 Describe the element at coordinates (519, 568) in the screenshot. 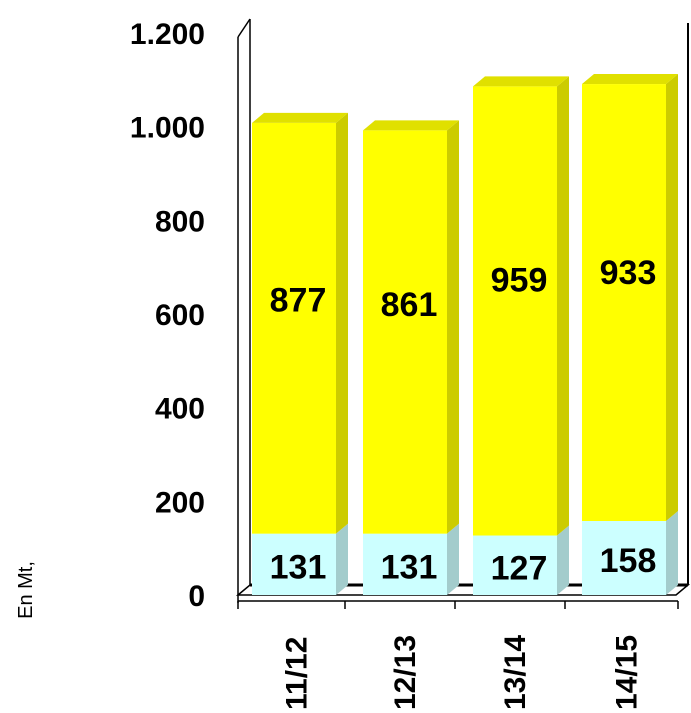

I see `data-label-0-2: 127` at that location.